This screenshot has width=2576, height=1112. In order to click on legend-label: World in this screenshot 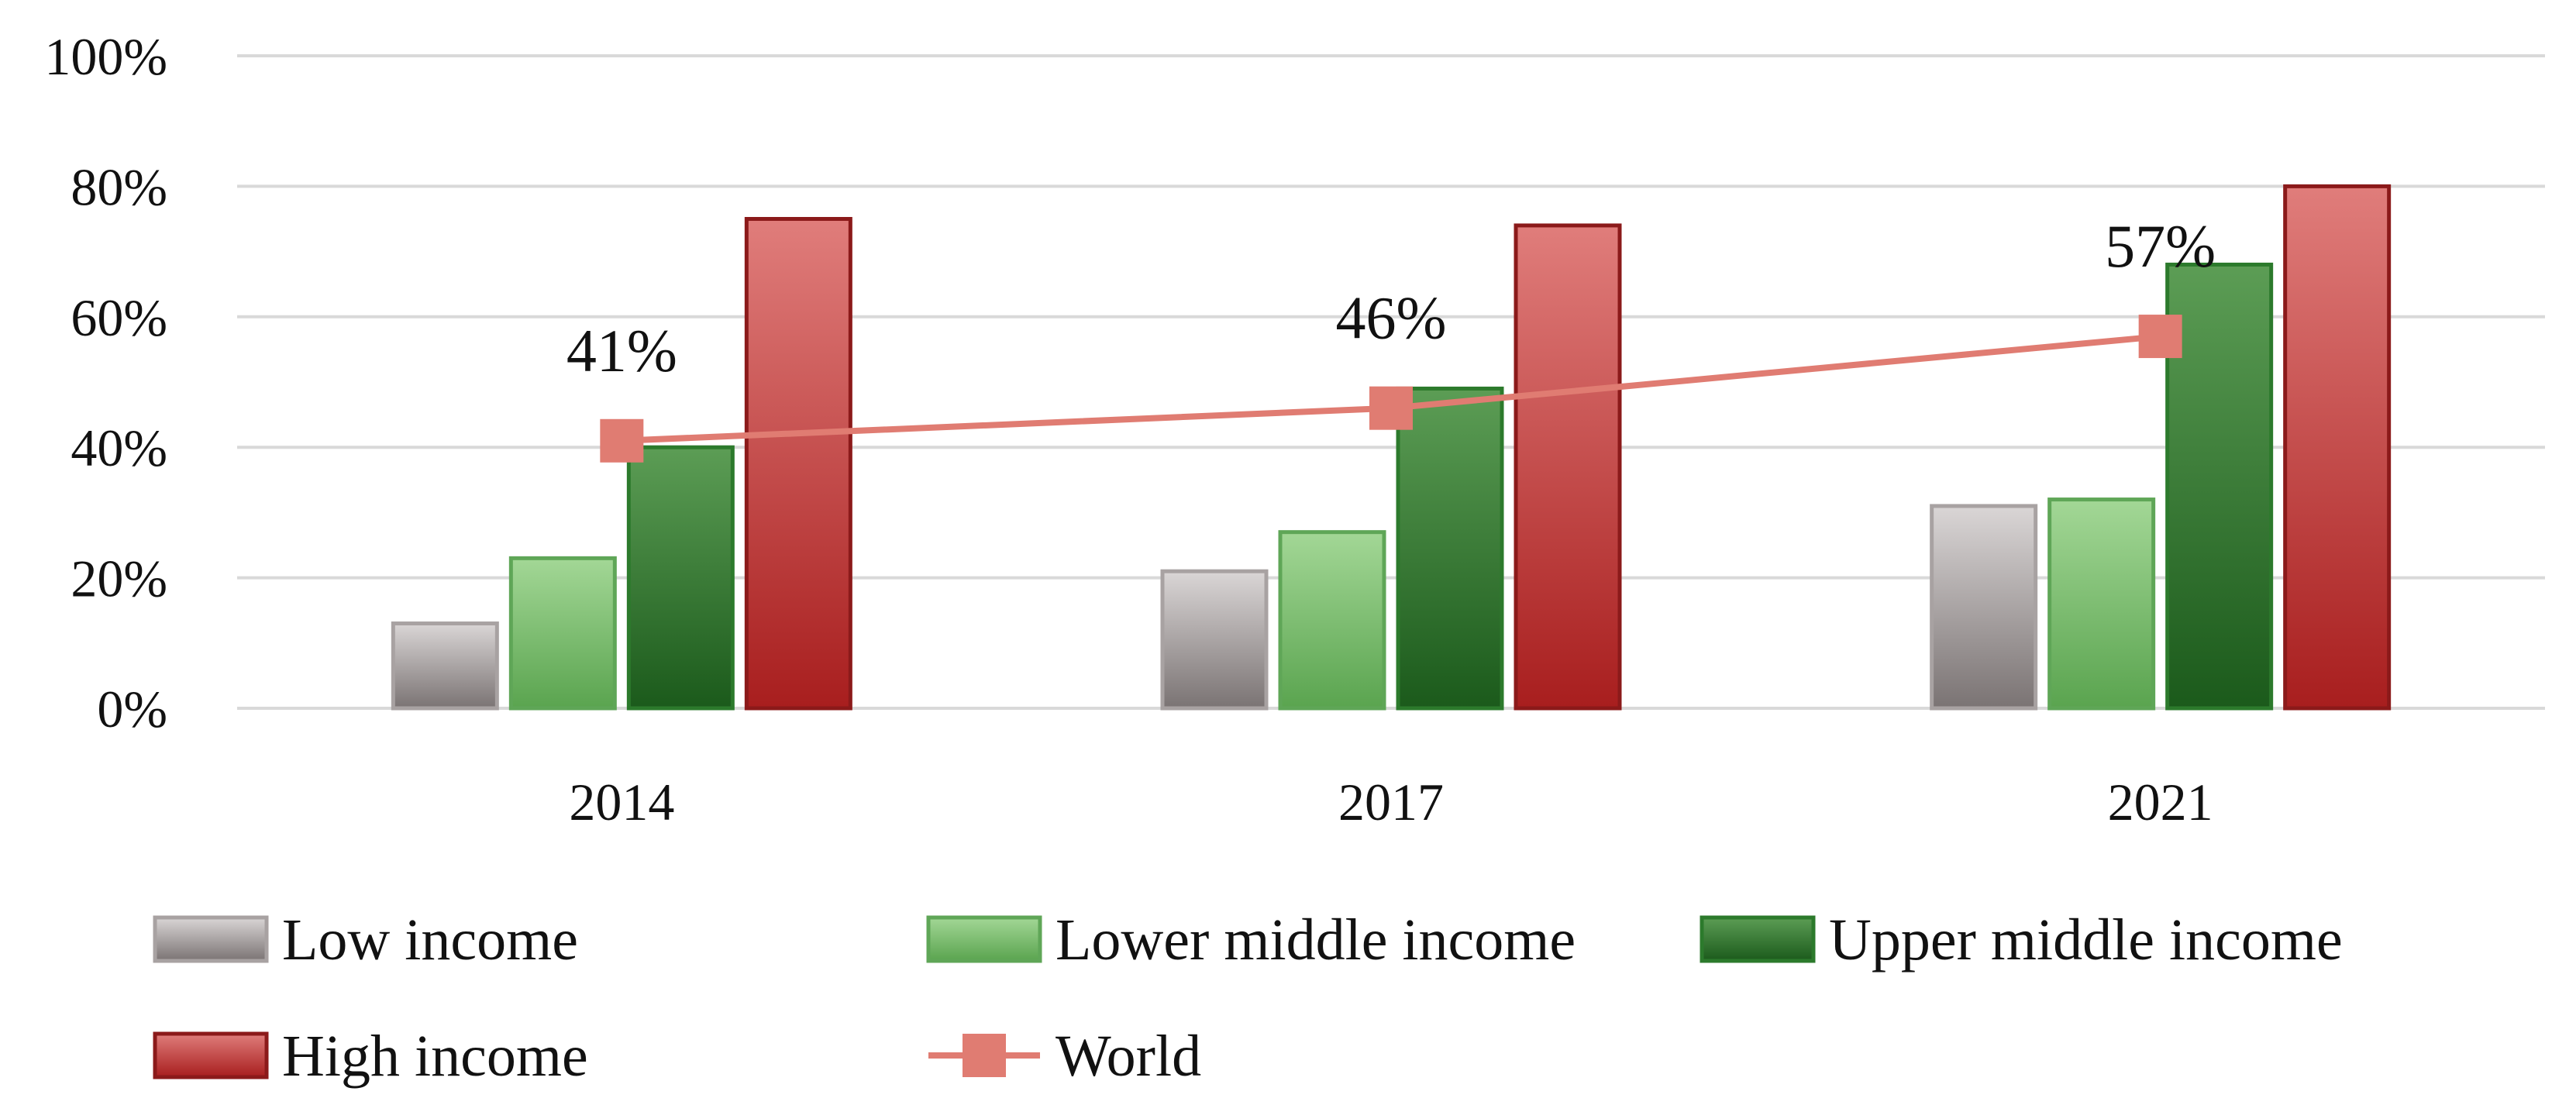, I will do `click(1128, 1056)`.